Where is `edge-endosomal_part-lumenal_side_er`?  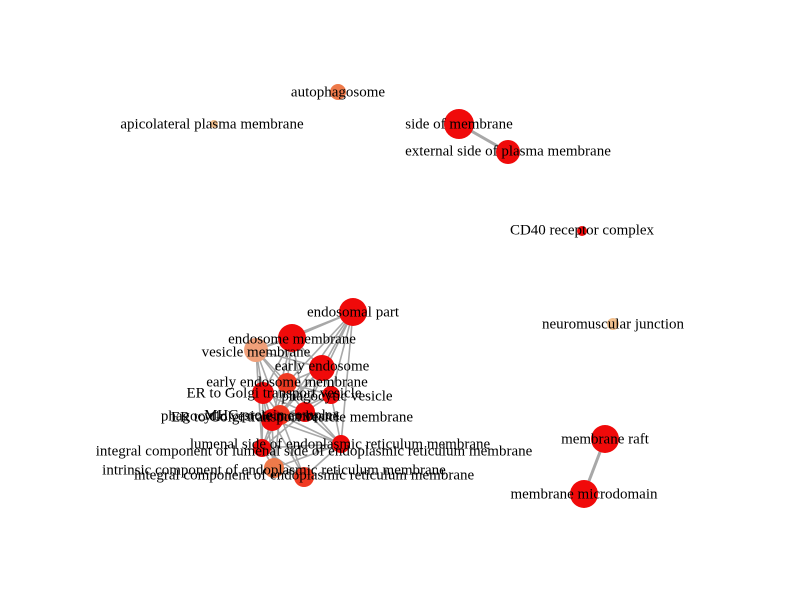
edge-endosomal_part-lumenal_side_er is located at coordinates (347, 378).